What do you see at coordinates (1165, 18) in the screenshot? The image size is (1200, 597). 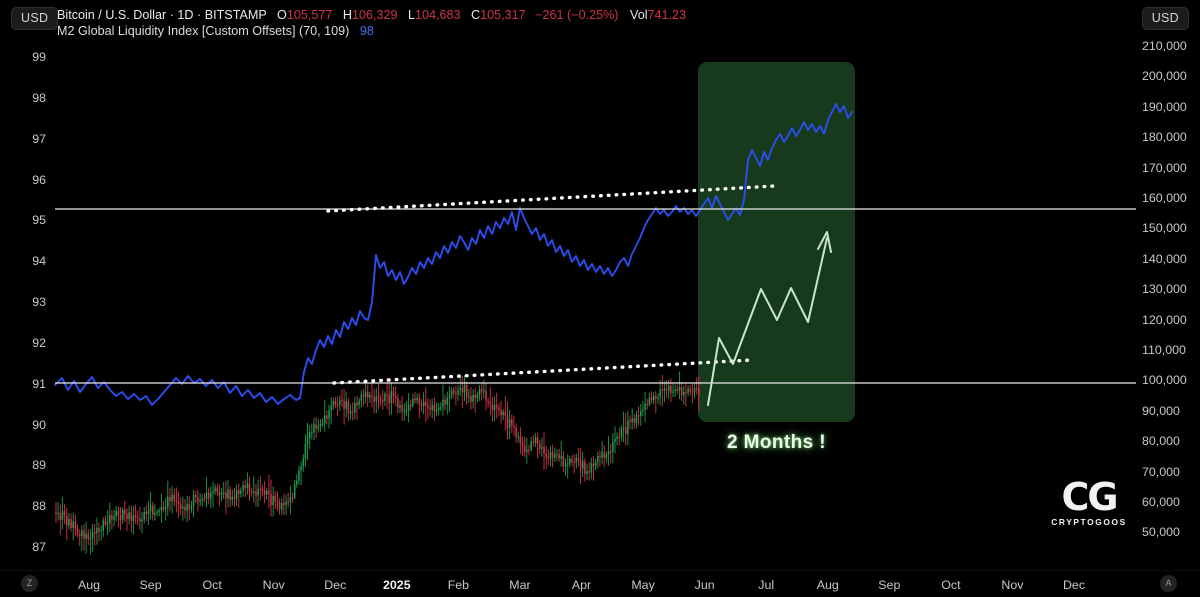 I see `right-axis-currency-badge: USD` at bounding box center [1165, 18].